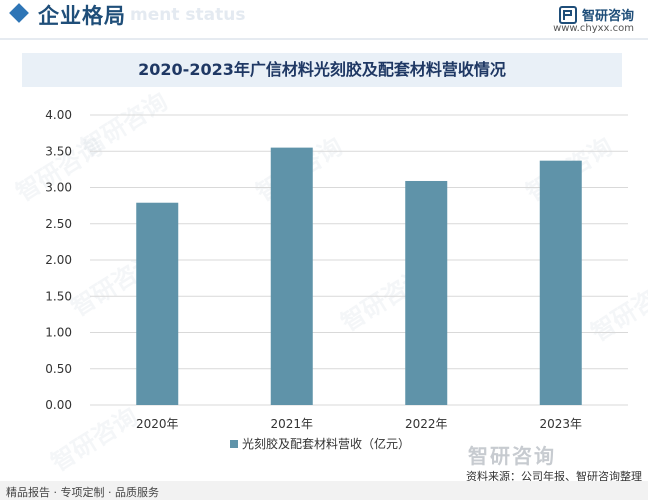 The width and height of the screenshot is (648, 500). Describe the element at coordinates (324, 39) in the screenshot. I see `header-divider` at that location.